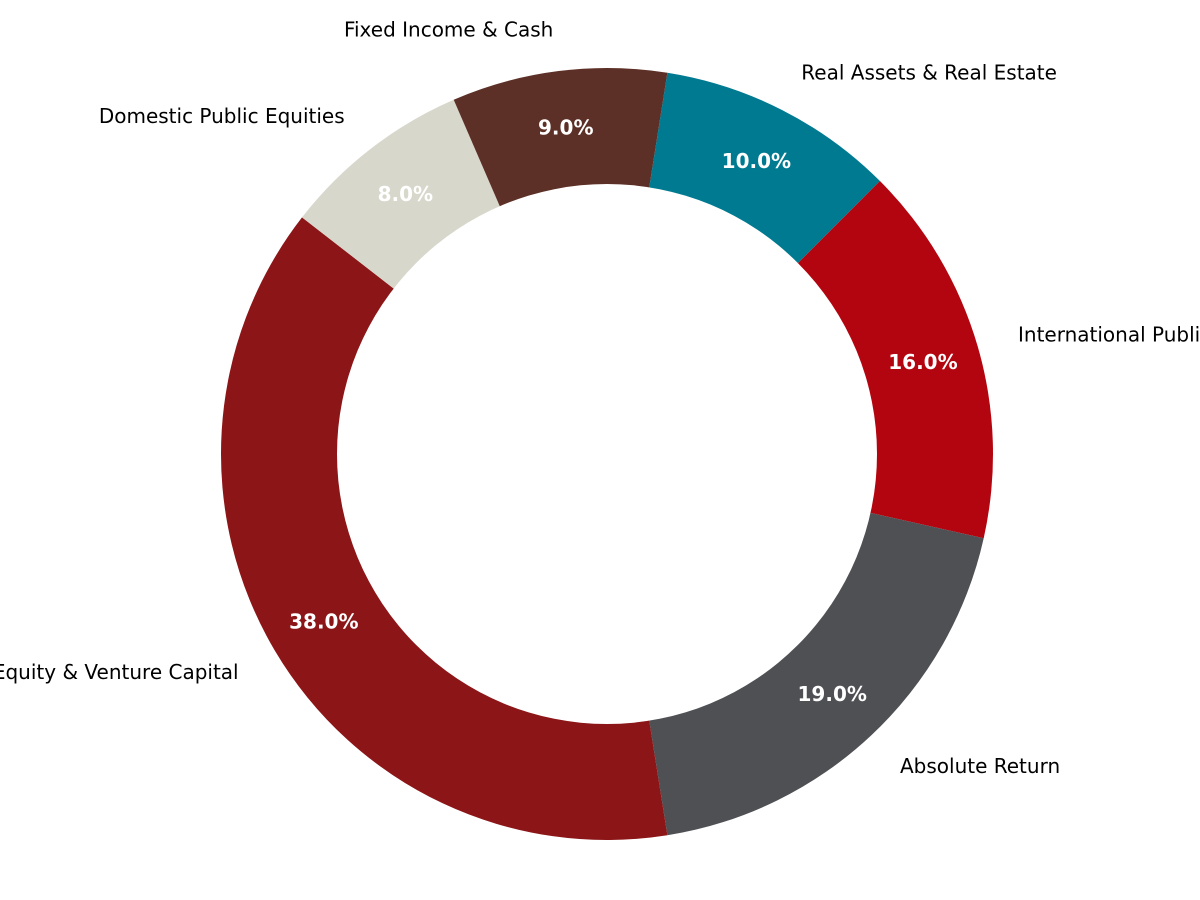  Describe the element at coordinates (405, 194) in the screenshot. I see `percent-label-domestic-public-equities: 8.0%` at that location.